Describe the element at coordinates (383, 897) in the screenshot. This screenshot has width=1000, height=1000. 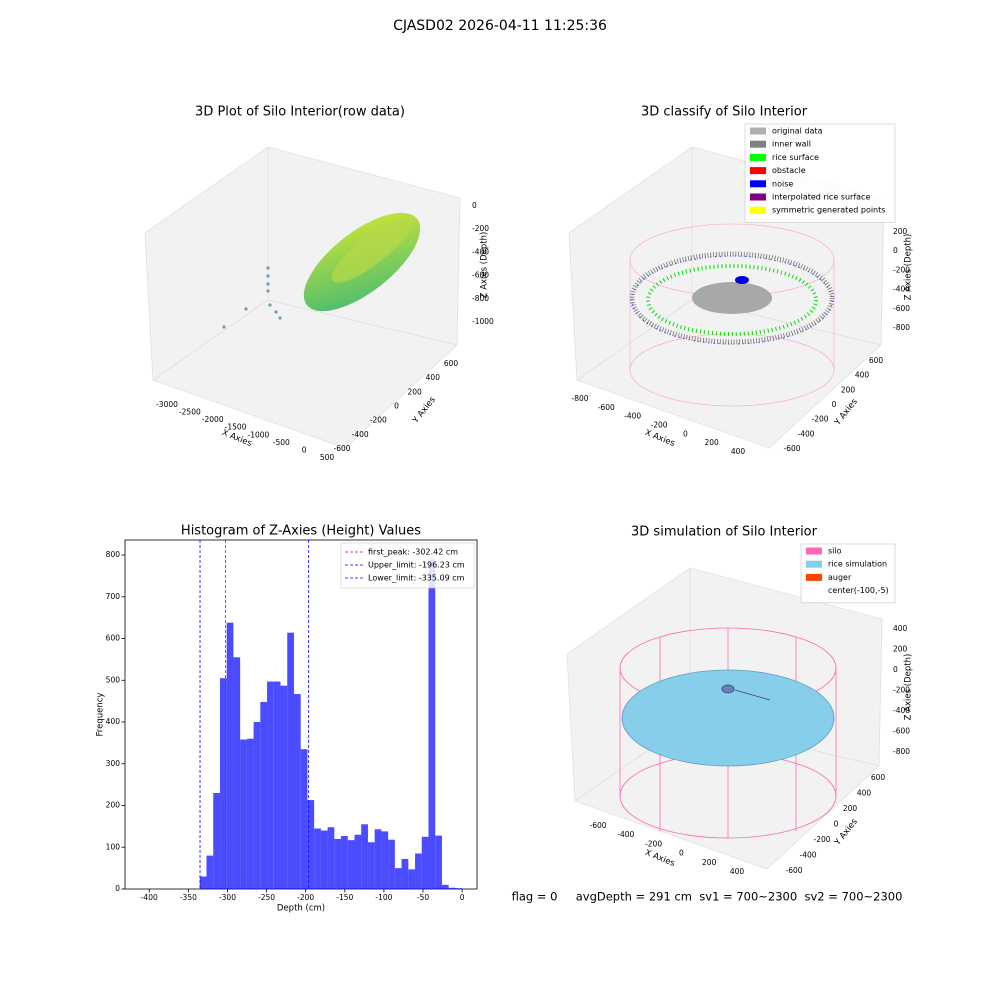
I see `x-tick-label: -100` at that location.